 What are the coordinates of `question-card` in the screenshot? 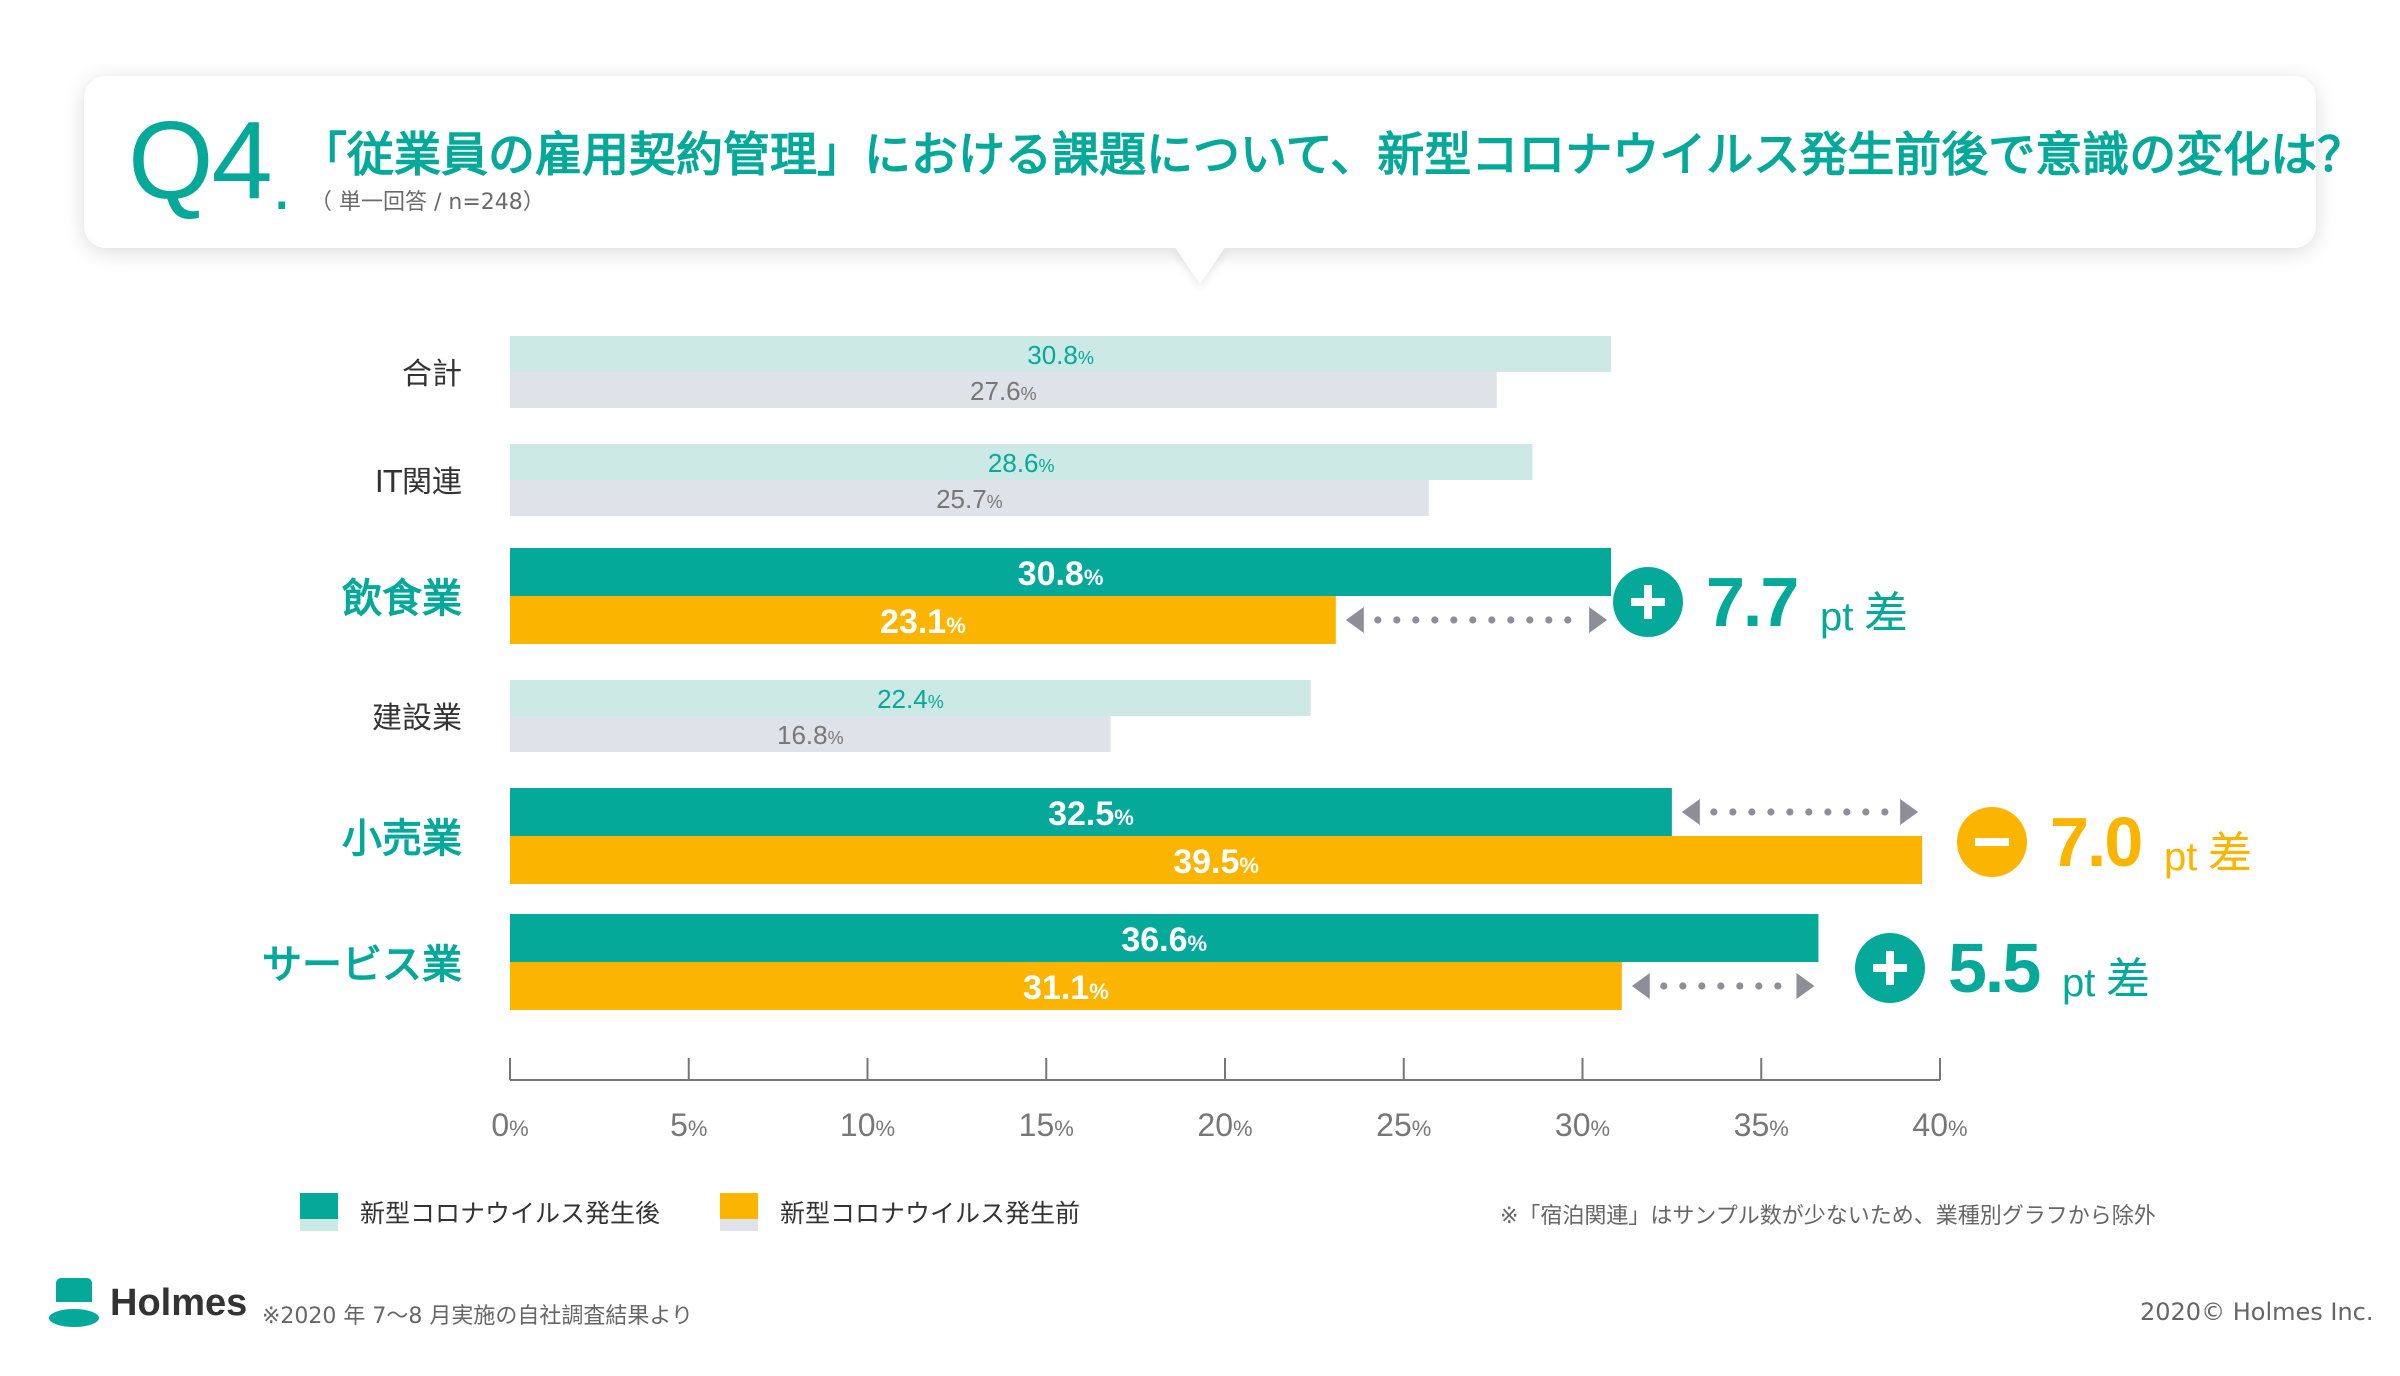 It's located at (1200, 162).